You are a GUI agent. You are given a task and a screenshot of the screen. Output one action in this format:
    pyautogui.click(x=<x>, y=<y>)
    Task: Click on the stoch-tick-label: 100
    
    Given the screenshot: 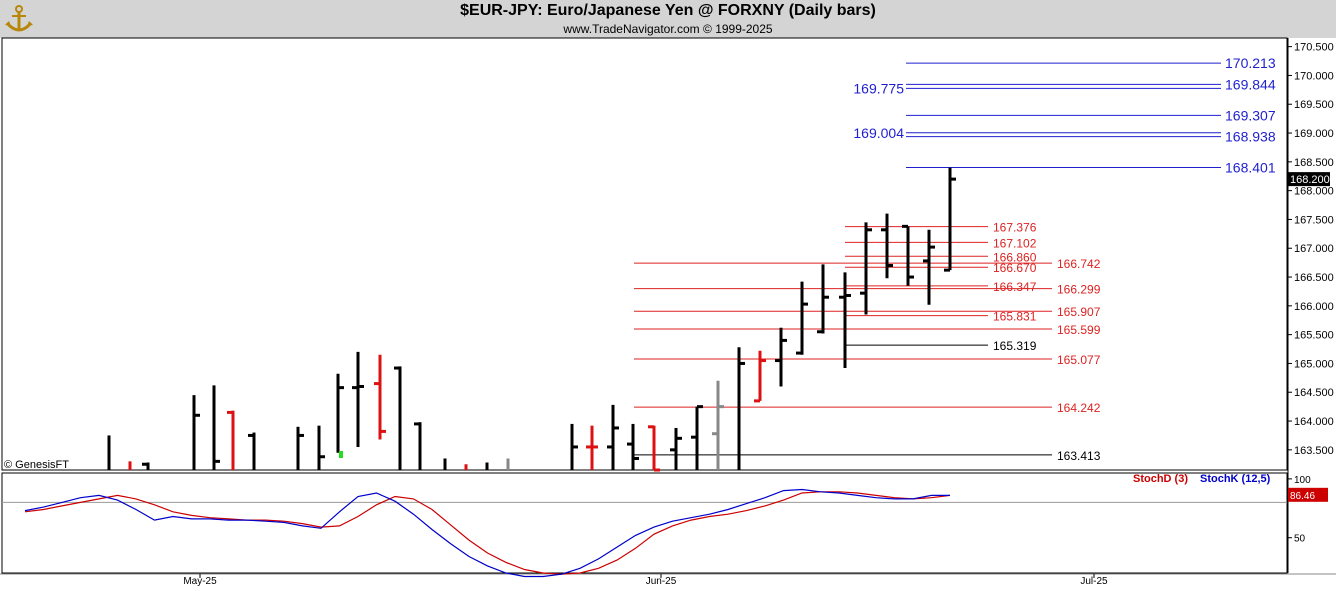 What is the action you would take?
    pyautogui.click(x=1302, y=480)
    